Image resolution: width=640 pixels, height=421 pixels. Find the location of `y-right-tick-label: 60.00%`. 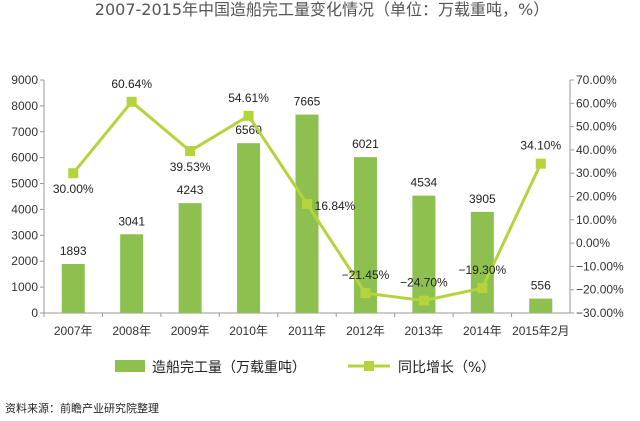

y-right-tick-label: 60.00% is located at coordinates (596, 103).